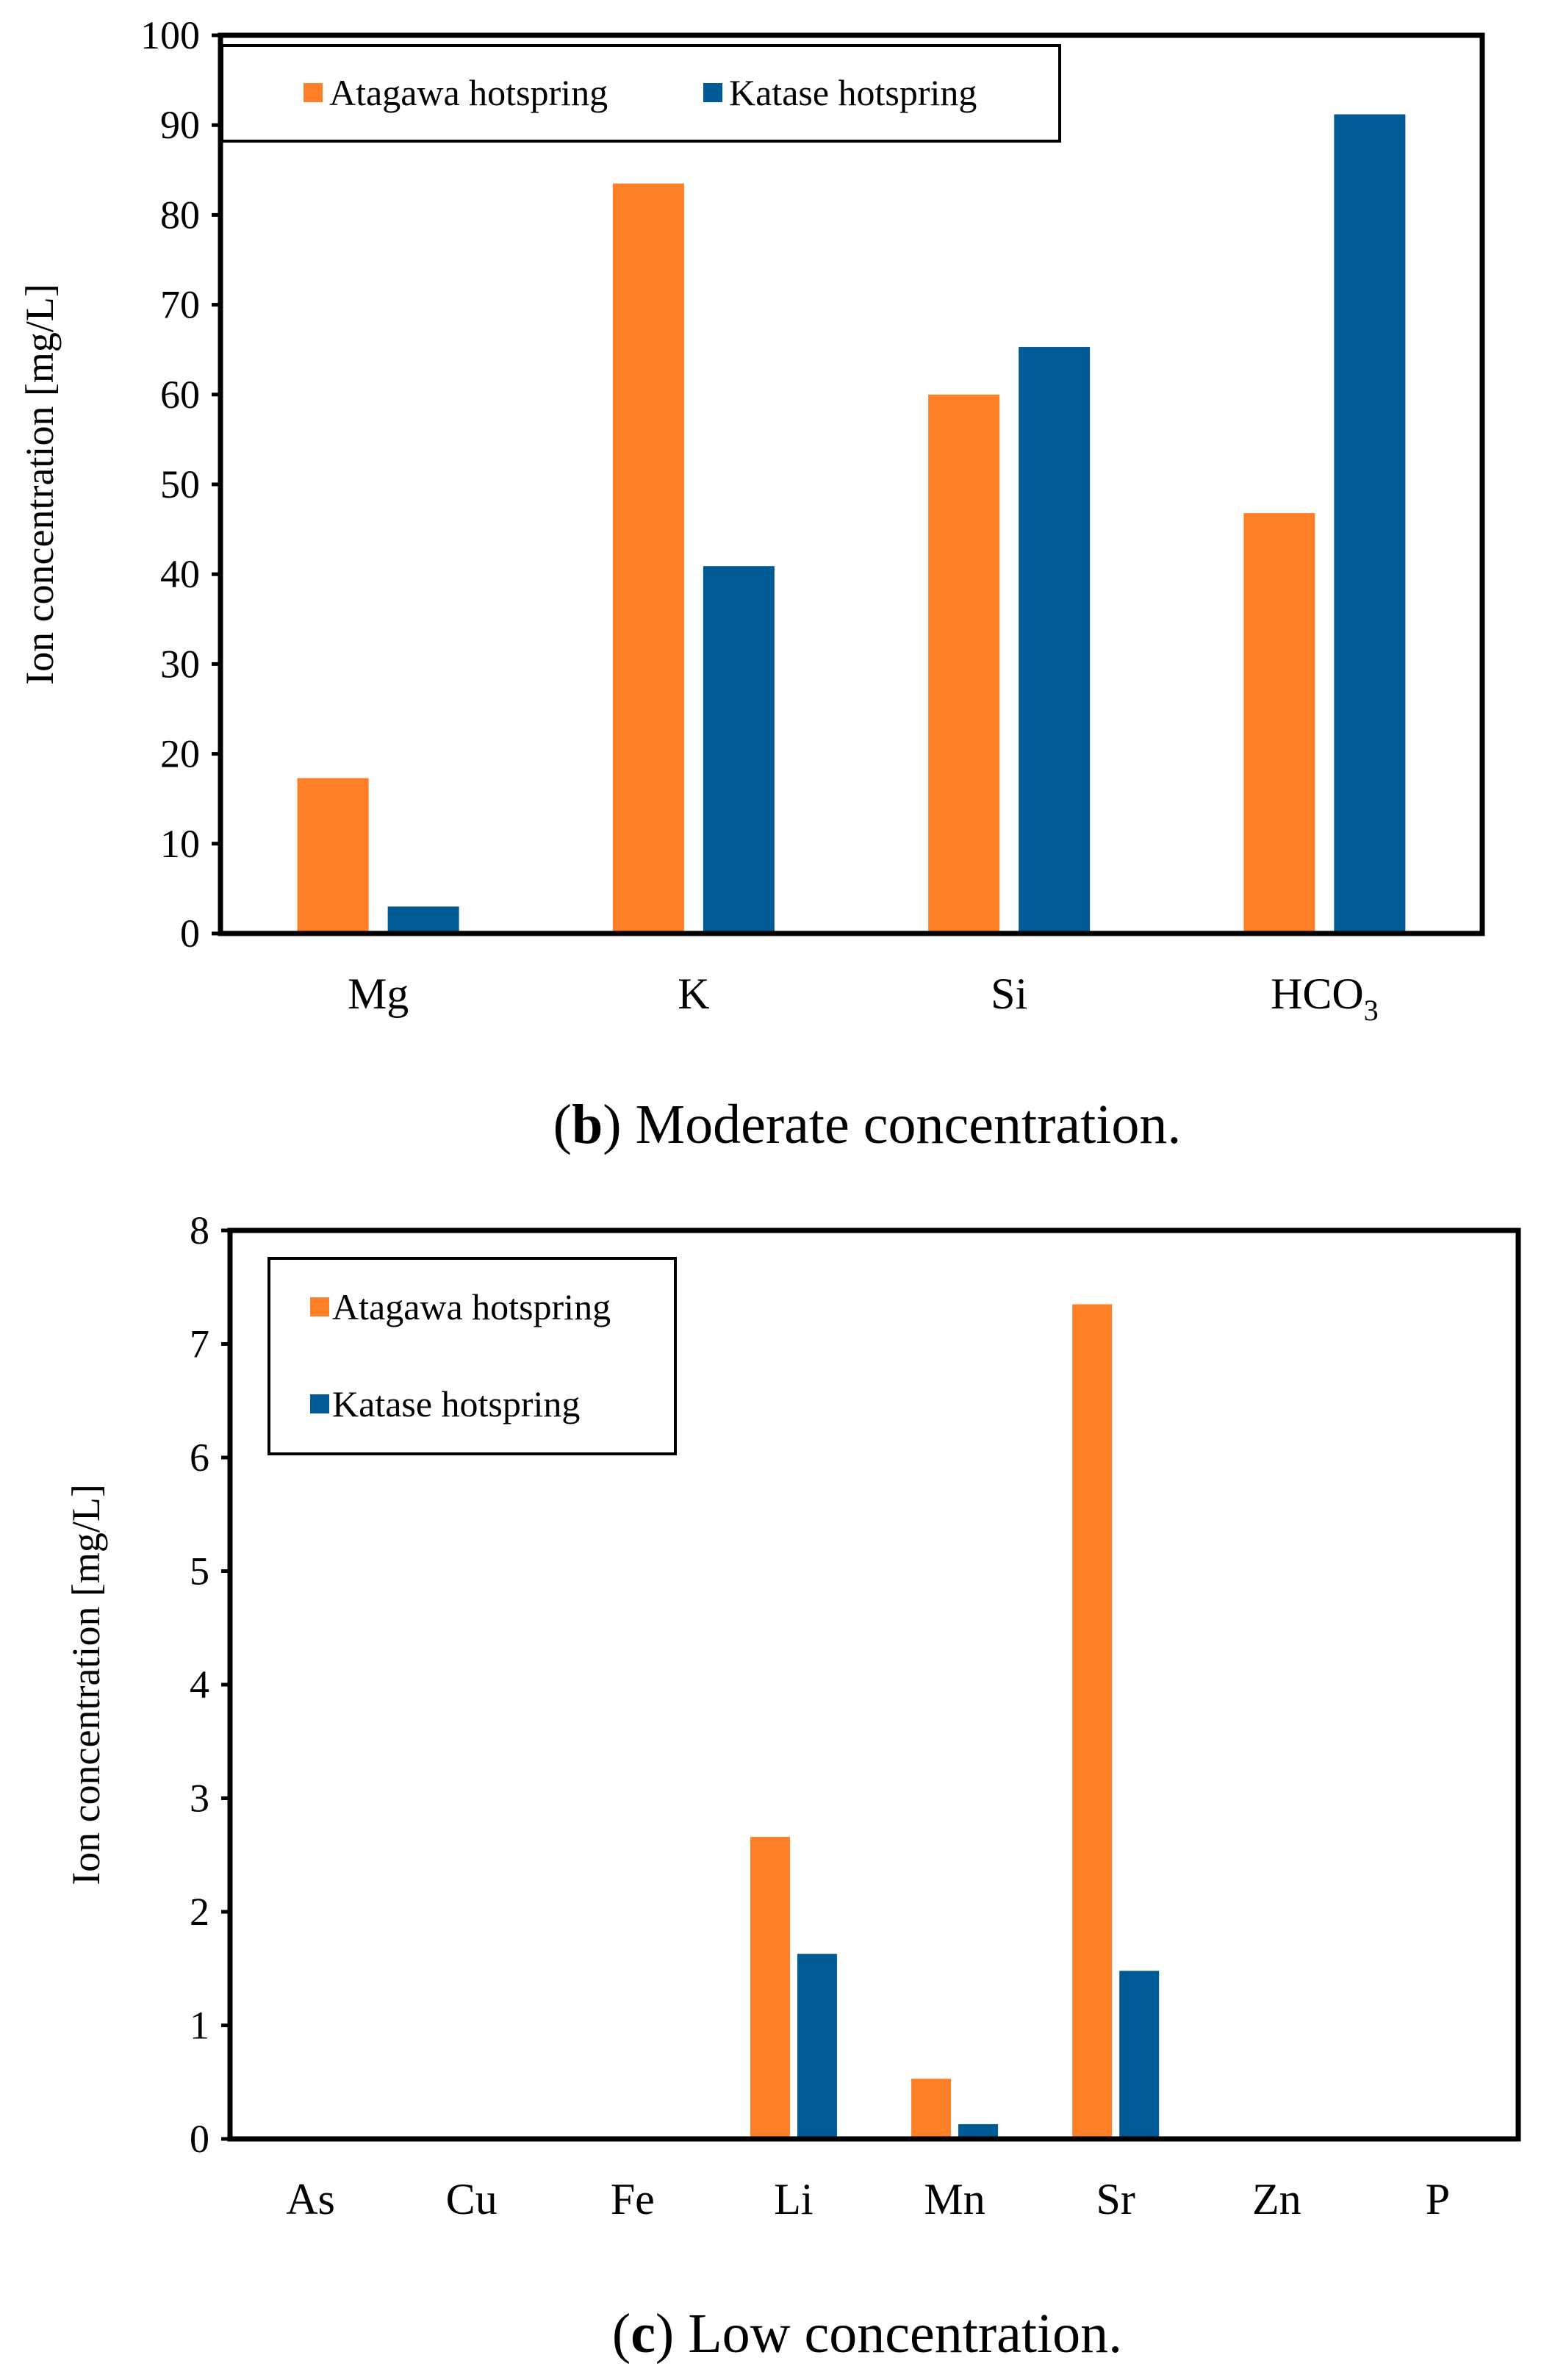 The height and width of the screenshot is (2380, 1555). Describe the element at coordinates (954, 2199) in the screenshot. I see `x-tick-label: Mn` at that location.